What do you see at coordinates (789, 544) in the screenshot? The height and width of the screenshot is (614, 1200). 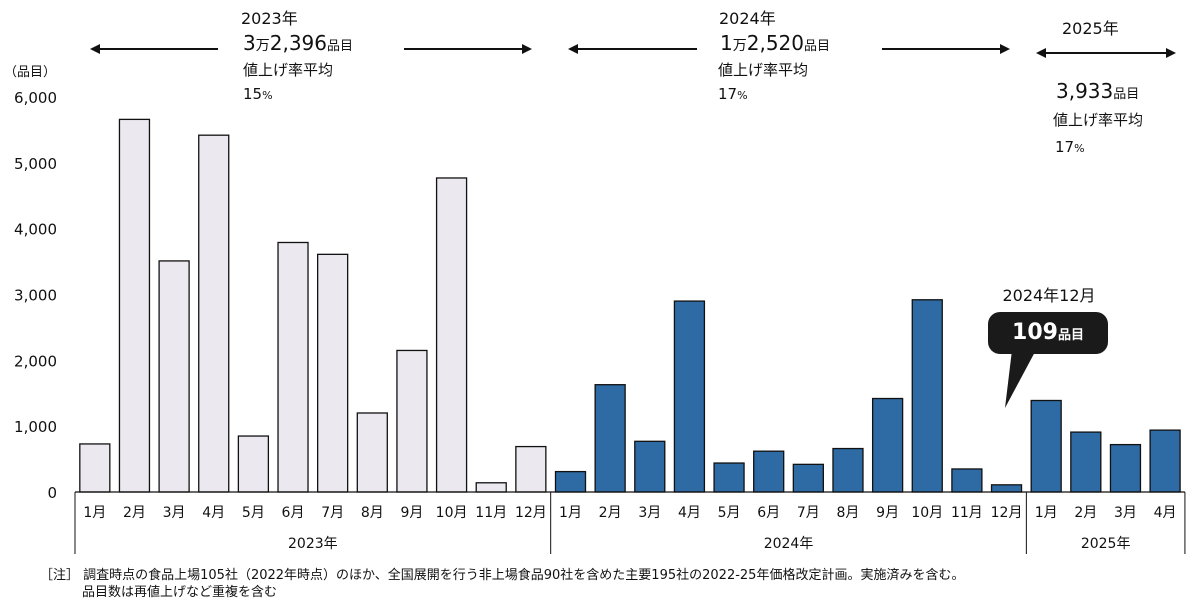 I see `year-label: 2024年` at bounding box center [789, 544].